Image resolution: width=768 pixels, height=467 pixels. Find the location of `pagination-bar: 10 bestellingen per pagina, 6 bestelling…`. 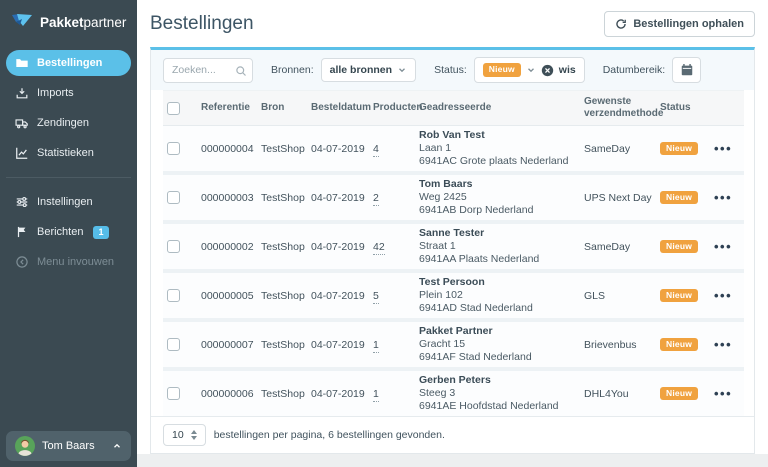

pagination-bar: 10 bestellingen per pagina, 6 bestelling… is located at coordinates (452, 434).